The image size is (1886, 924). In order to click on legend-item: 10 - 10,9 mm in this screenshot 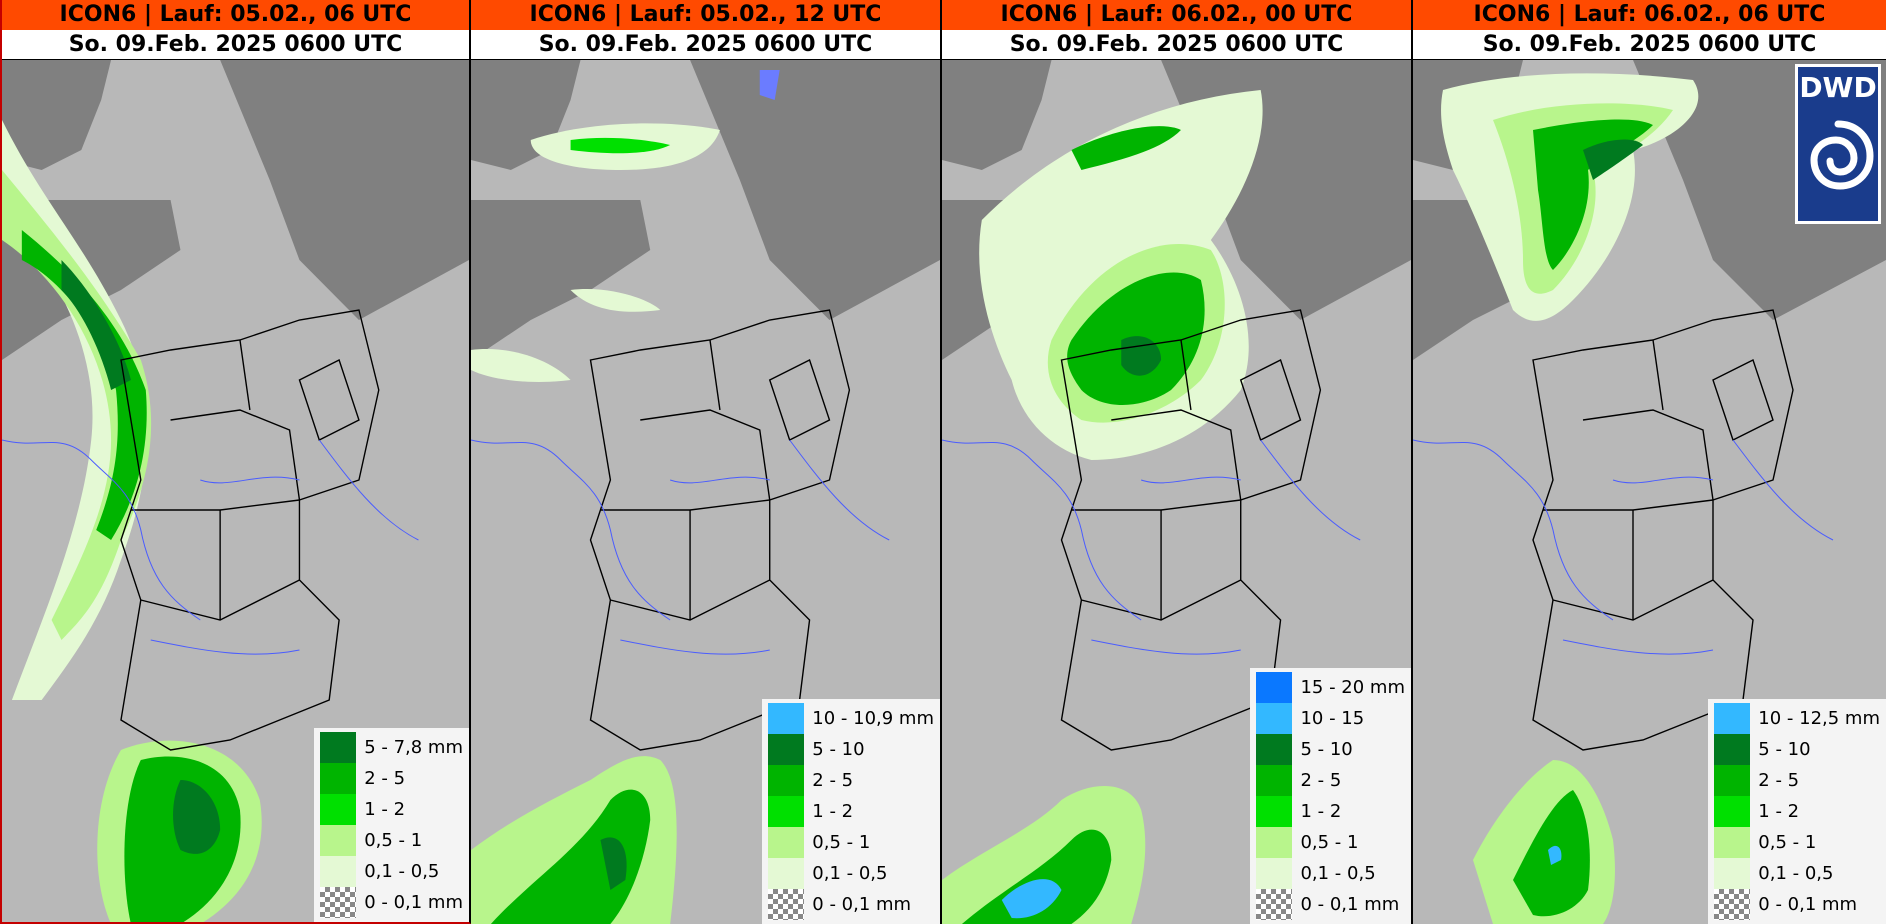, I will do `click(851, 718)`.